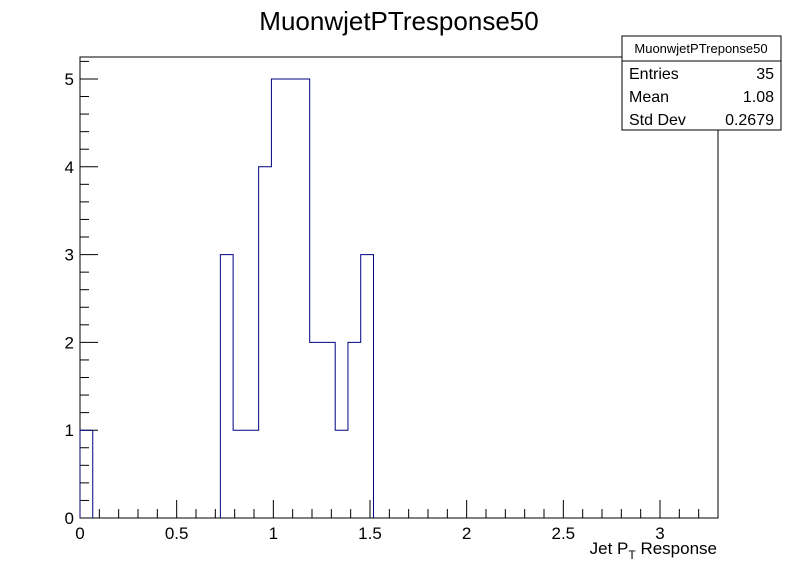 Image resolution: width=798 pixels, height=576 pixels. What do you see at coordinates (758, 97) in the screenshot?
I see `stats-mean-value: 1.08` at bounding box center [758, 97].